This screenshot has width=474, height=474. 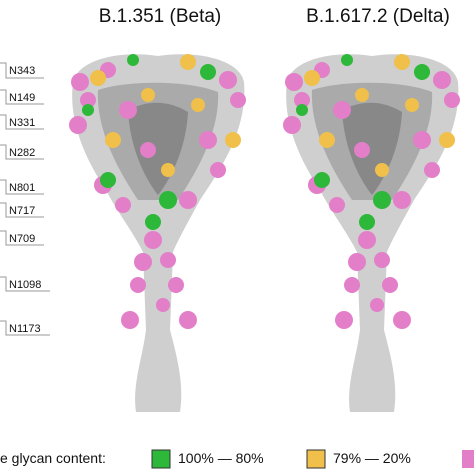 What do you see at coordinates (22, 71) in the screenshot?
I see `site-label: N343` at bounding box center [22, 71].